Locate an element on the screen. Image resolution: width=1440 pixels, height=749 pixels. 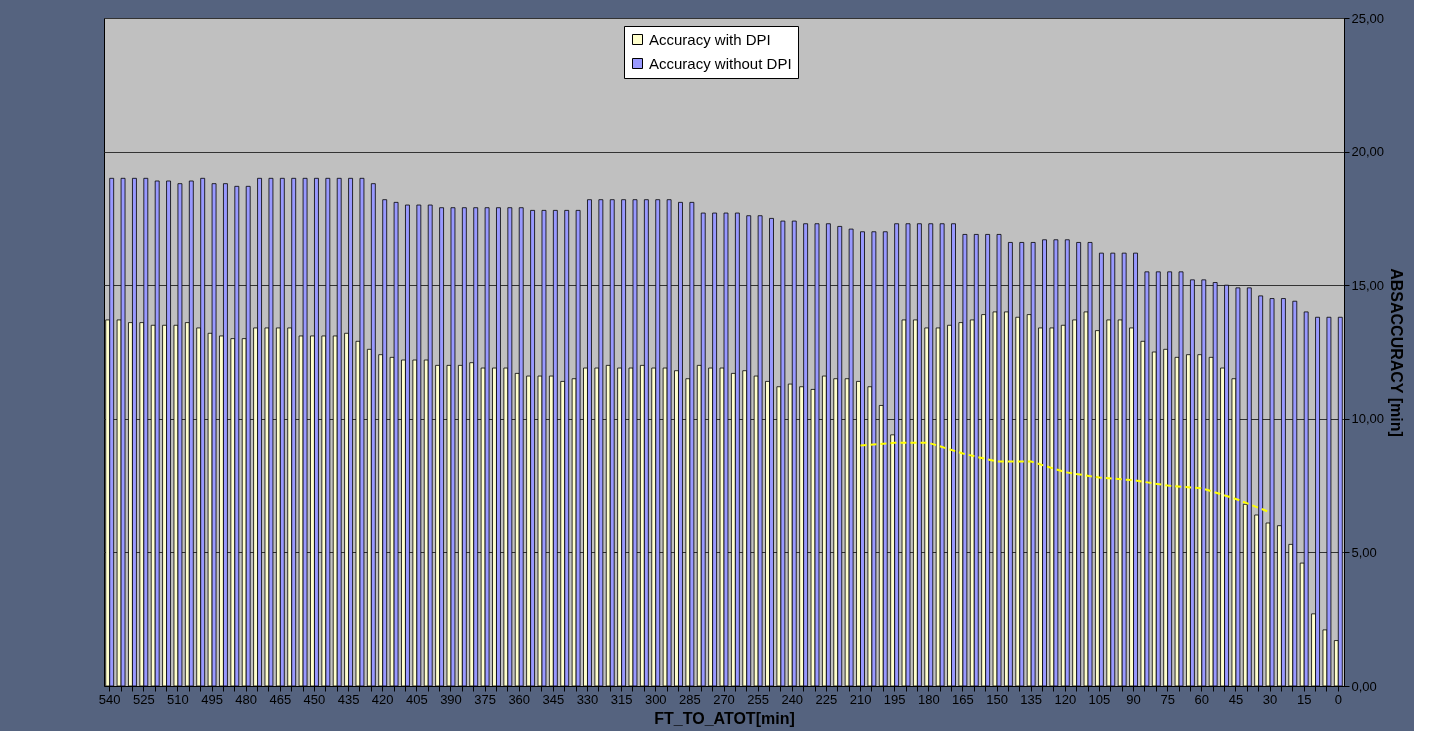
legend-label: Accuracy without DPI is located at coordinates (720, 63).